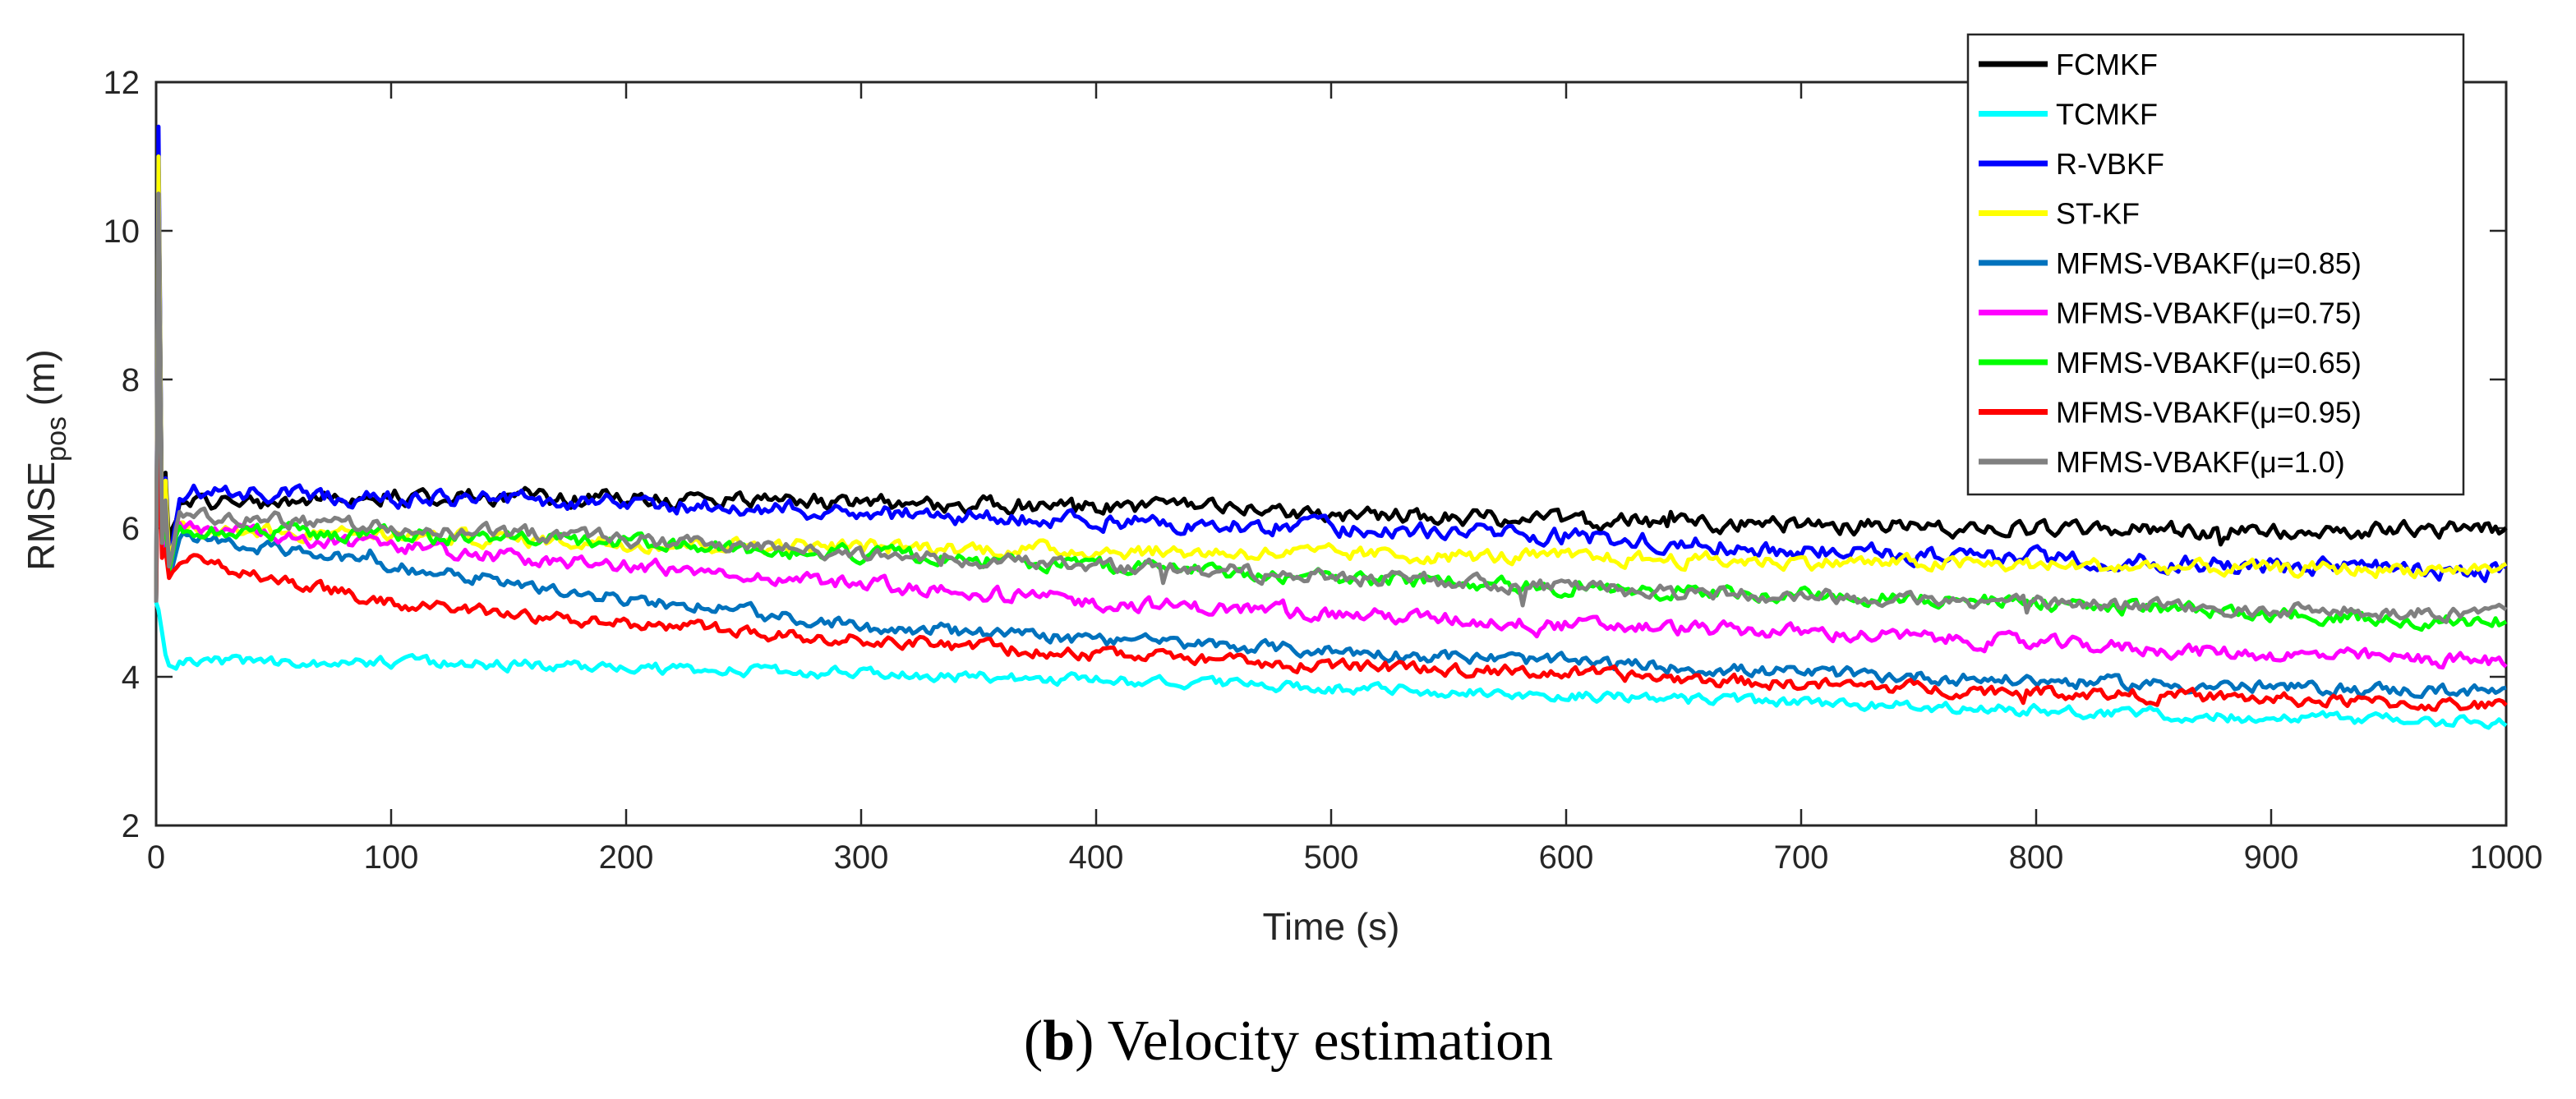 The image size is (2576, 1099). I want to click on legend-label: ST-KF, so click(2098, 214).